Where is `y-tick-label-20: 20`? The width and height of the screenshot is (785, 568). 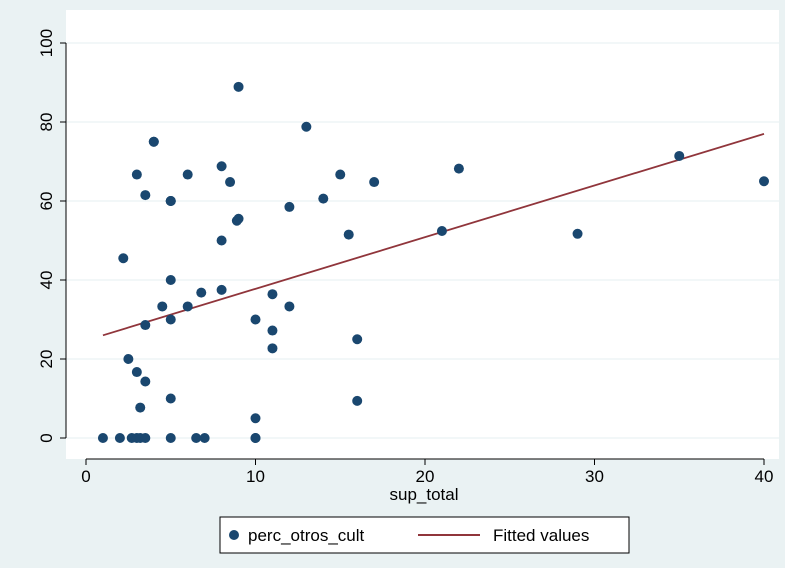
y-tick-label-20: 20 is located at coordinates (46, 359).